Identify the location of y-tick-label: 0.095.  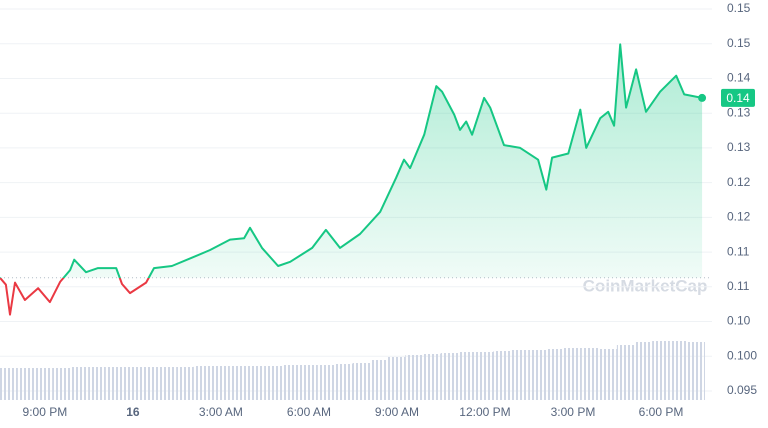
(742, 390).